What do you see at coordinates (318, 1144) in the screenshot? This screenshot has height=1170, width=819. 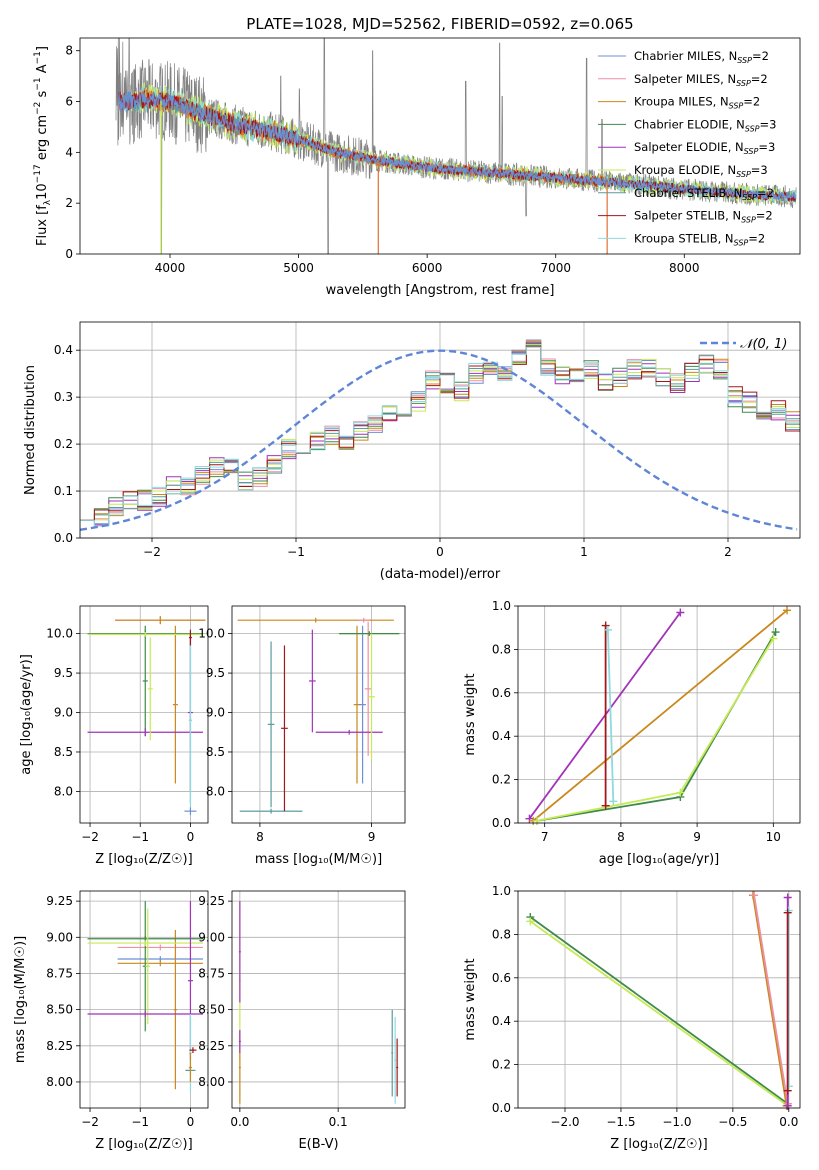 I see `x-axis-label: E(B-V)` at bounding box center [318, 1144].